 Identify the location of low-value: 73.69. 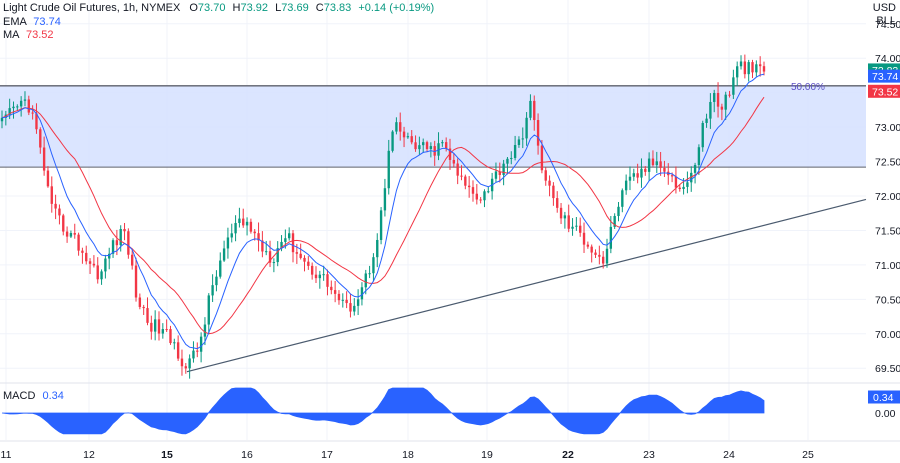
(295, 8).